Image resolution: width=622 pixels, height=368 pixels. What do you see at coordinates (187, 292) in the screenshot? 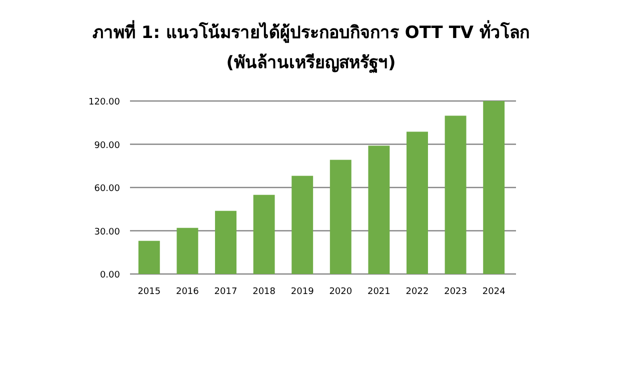
I see `xtick: 2016` at bounding box center [187, 292].